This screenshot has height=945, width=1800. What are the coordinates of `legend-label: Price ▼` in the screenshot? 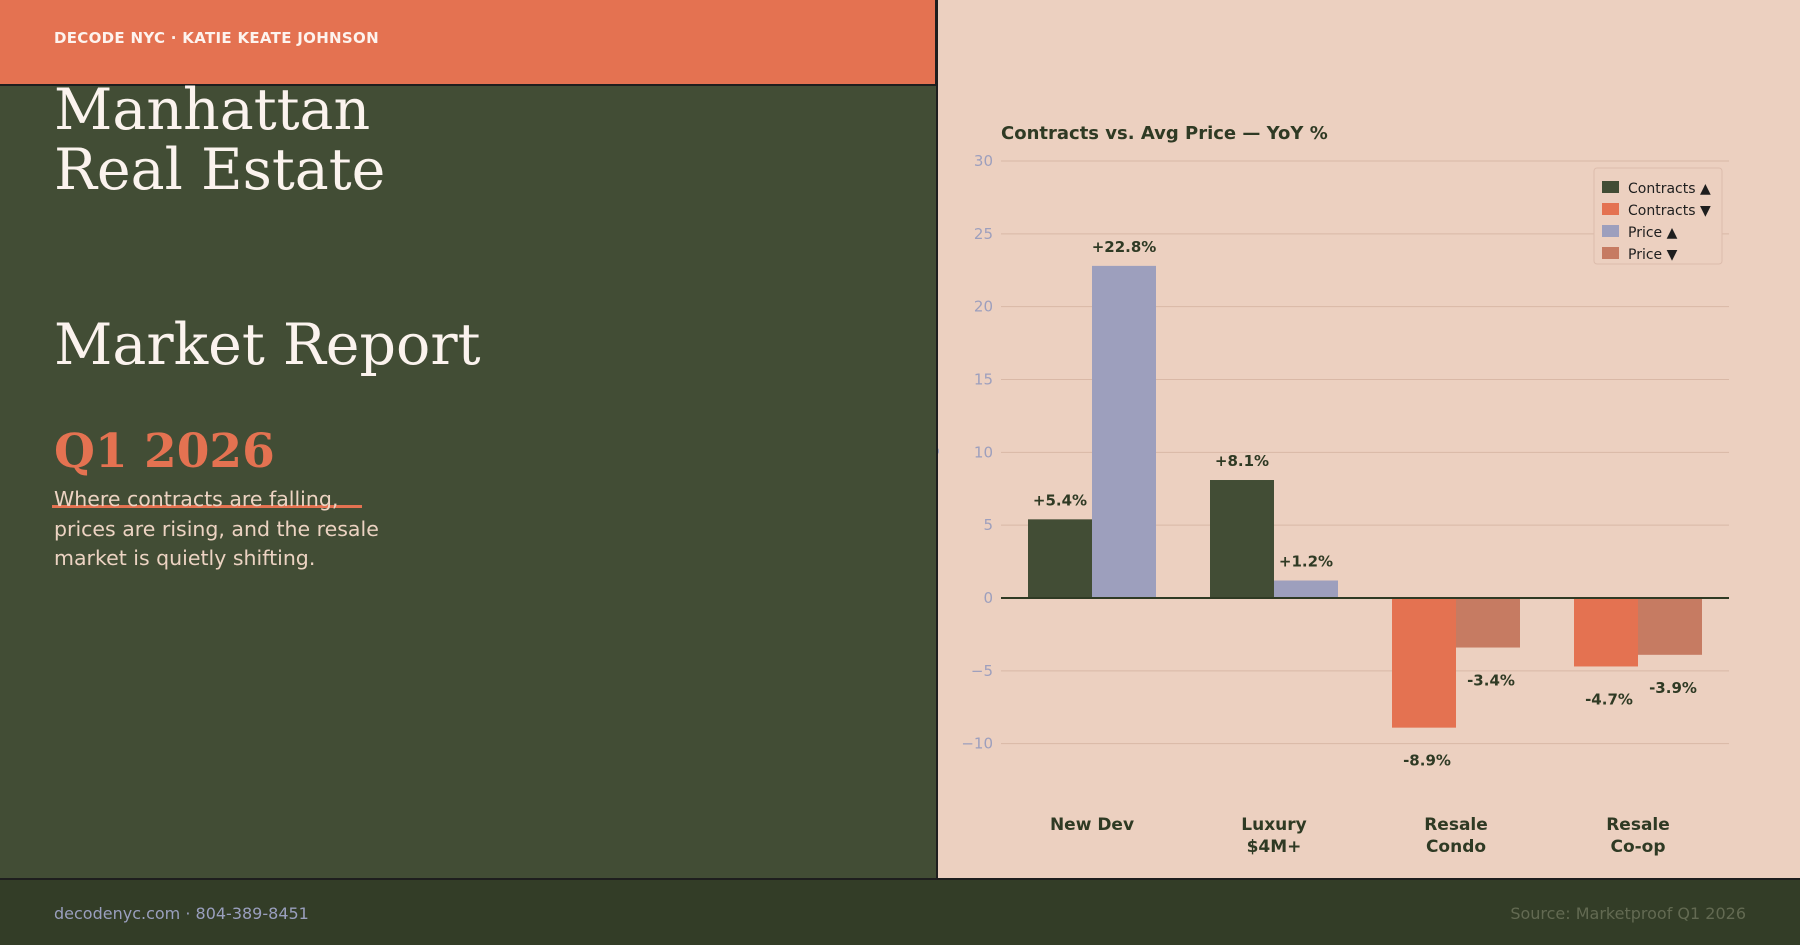 It's located at (1653, 255).